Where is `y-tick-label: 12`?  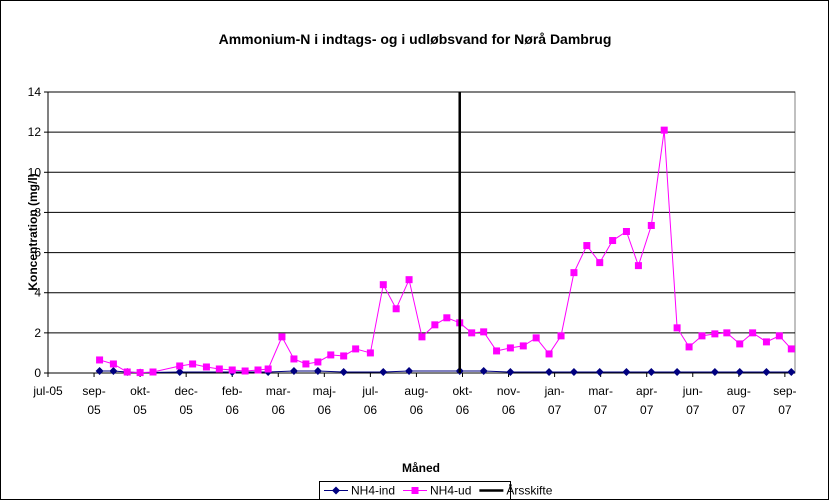
y-tick-label: 12 is located at coordinates (35, 132).